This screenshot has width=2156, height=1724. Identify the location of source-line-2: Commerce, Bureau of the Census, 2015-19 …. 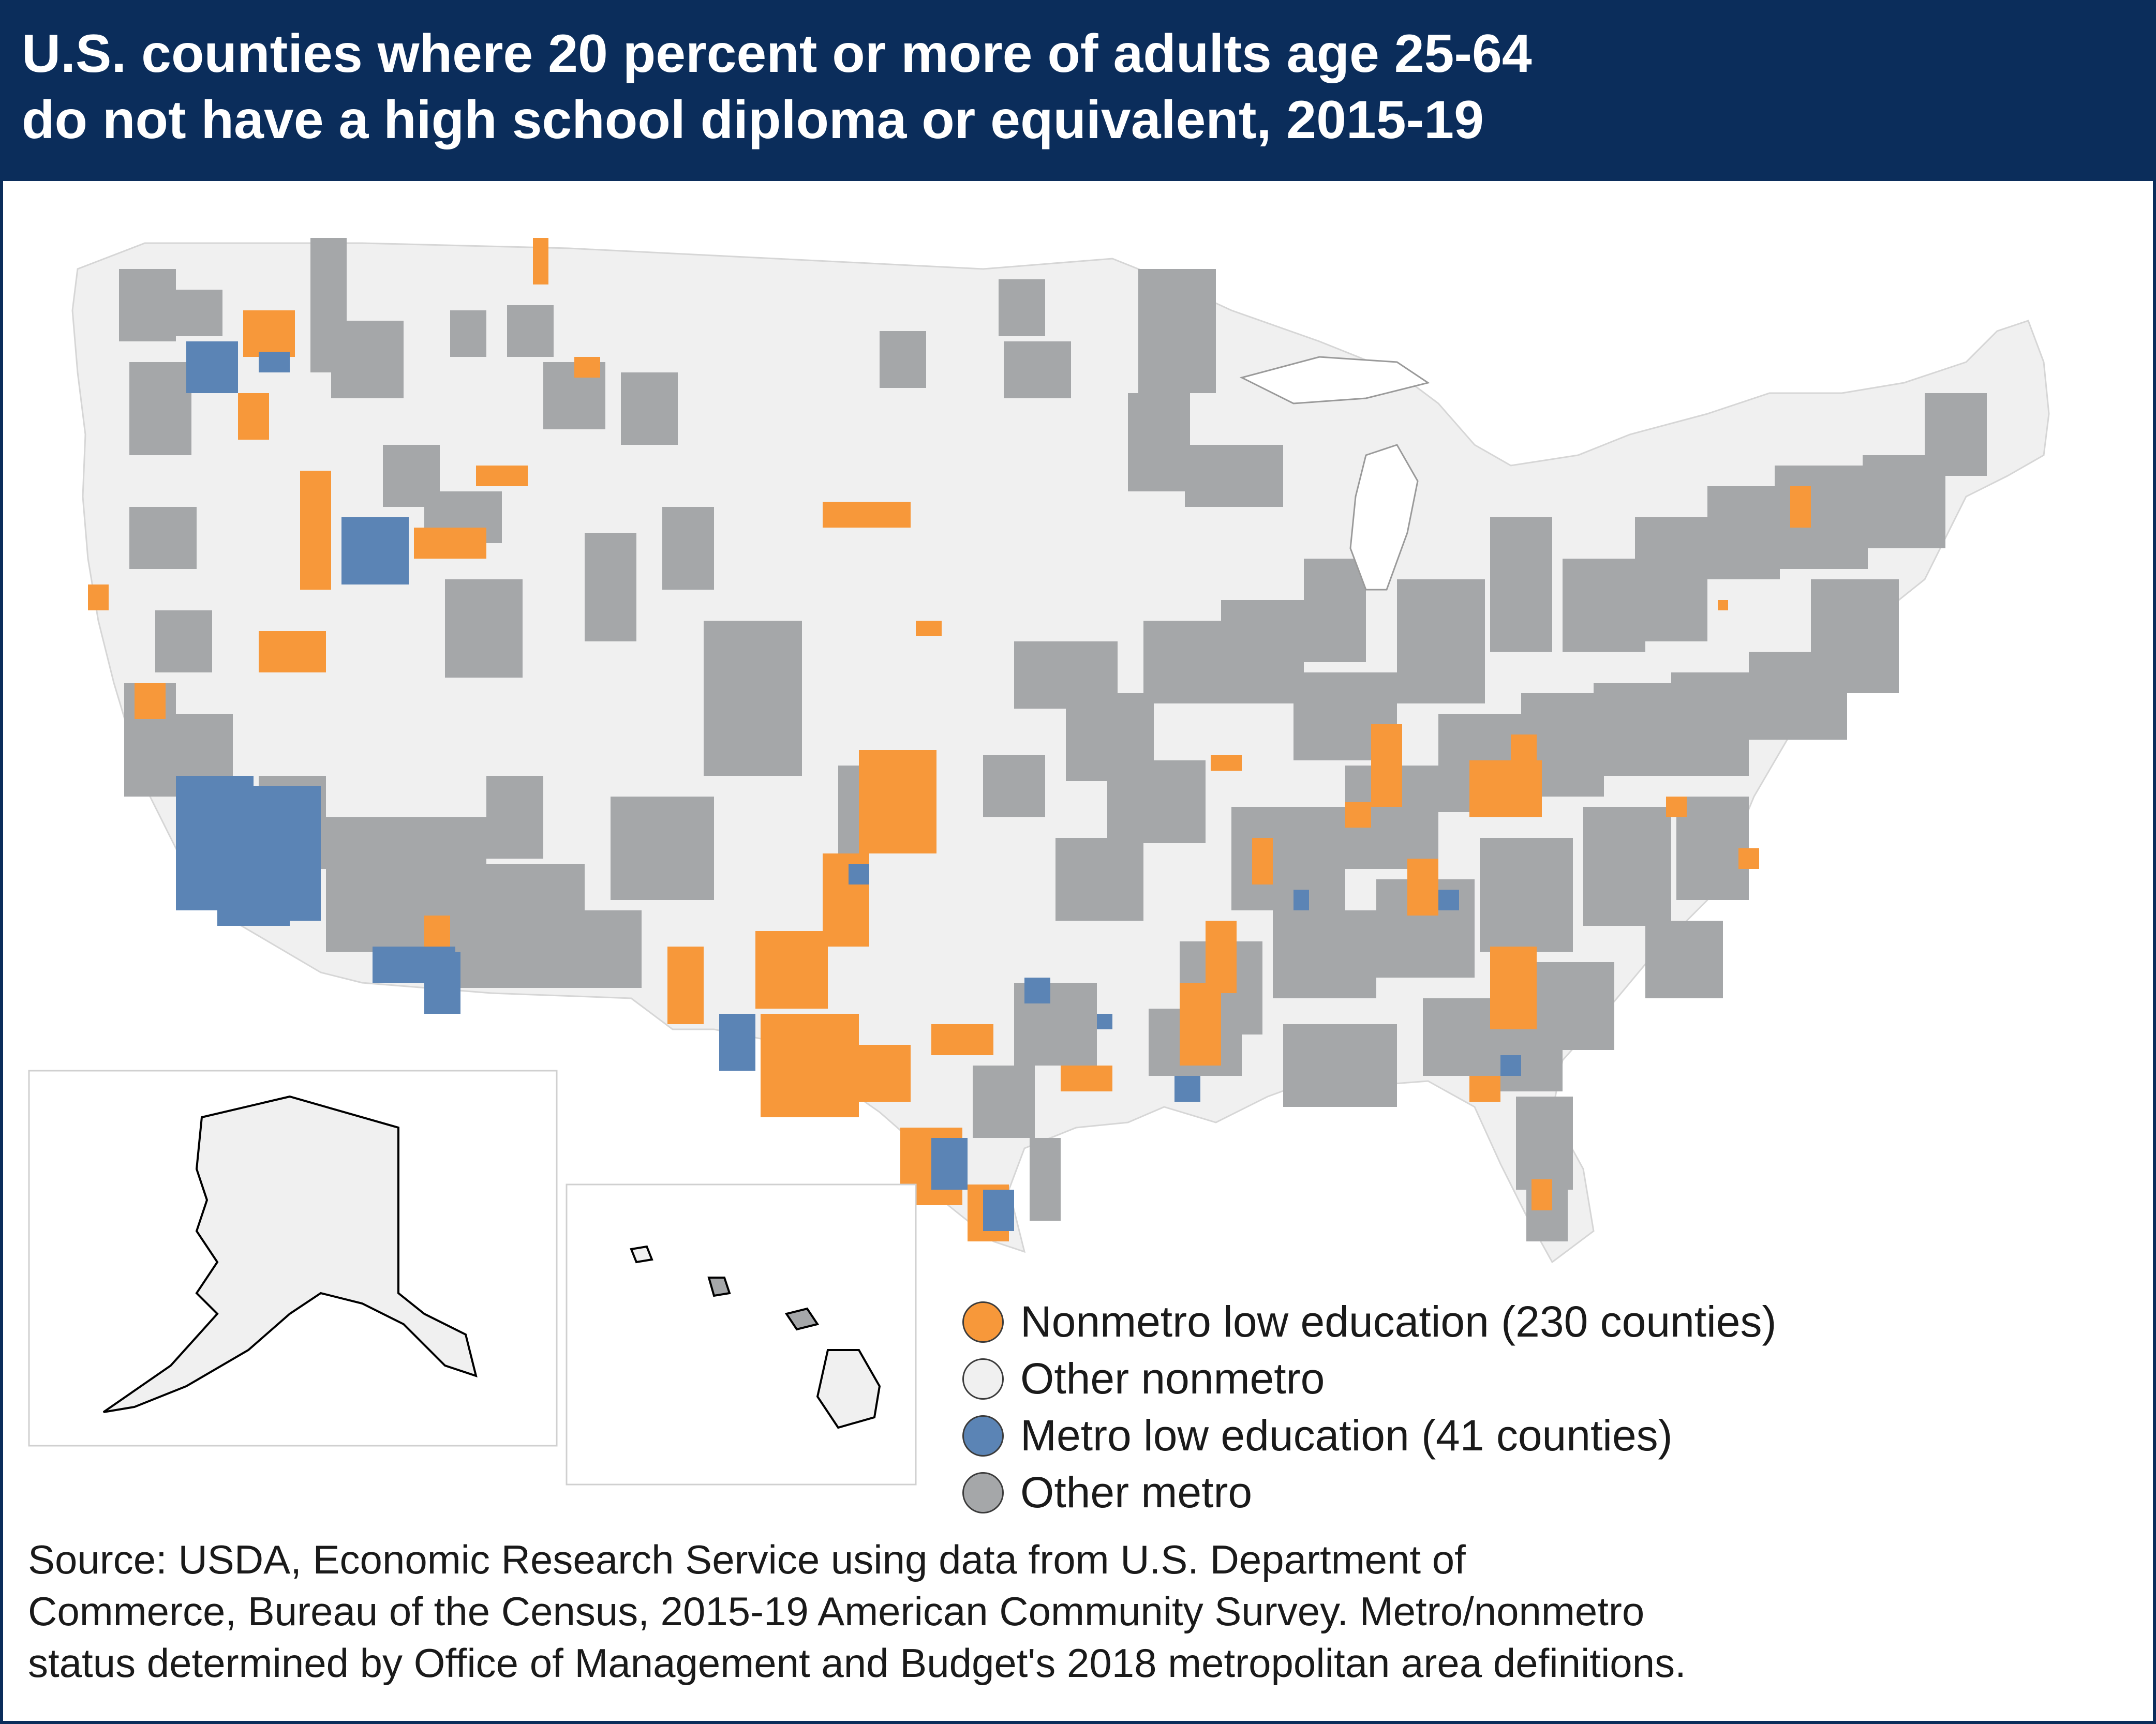
(836, 1611).